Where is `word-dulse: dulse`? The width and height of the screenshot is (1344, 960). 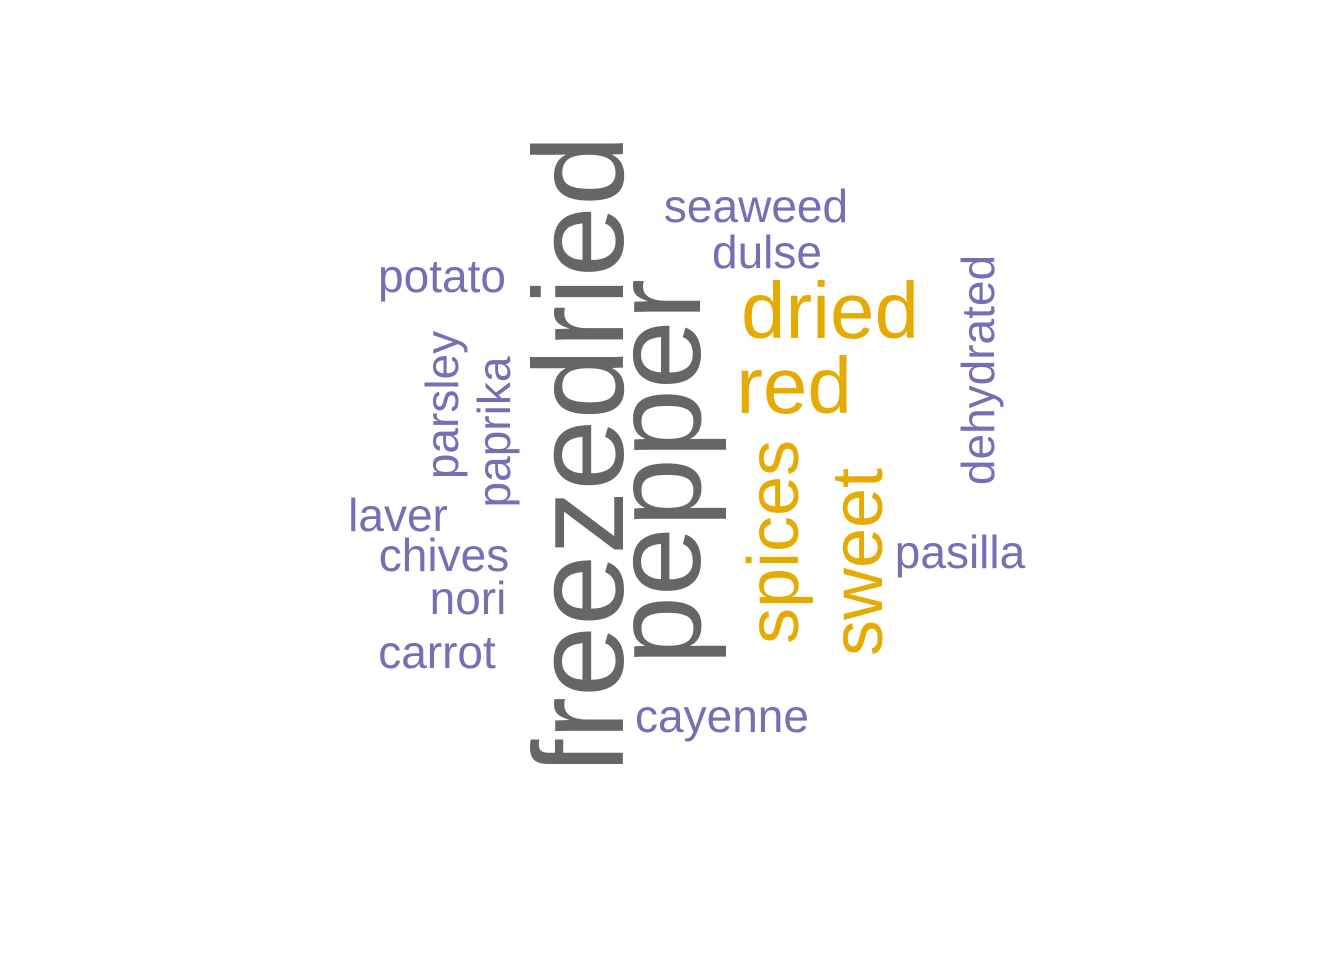
word-dulse: dulse is located at coordinates (767, 252).